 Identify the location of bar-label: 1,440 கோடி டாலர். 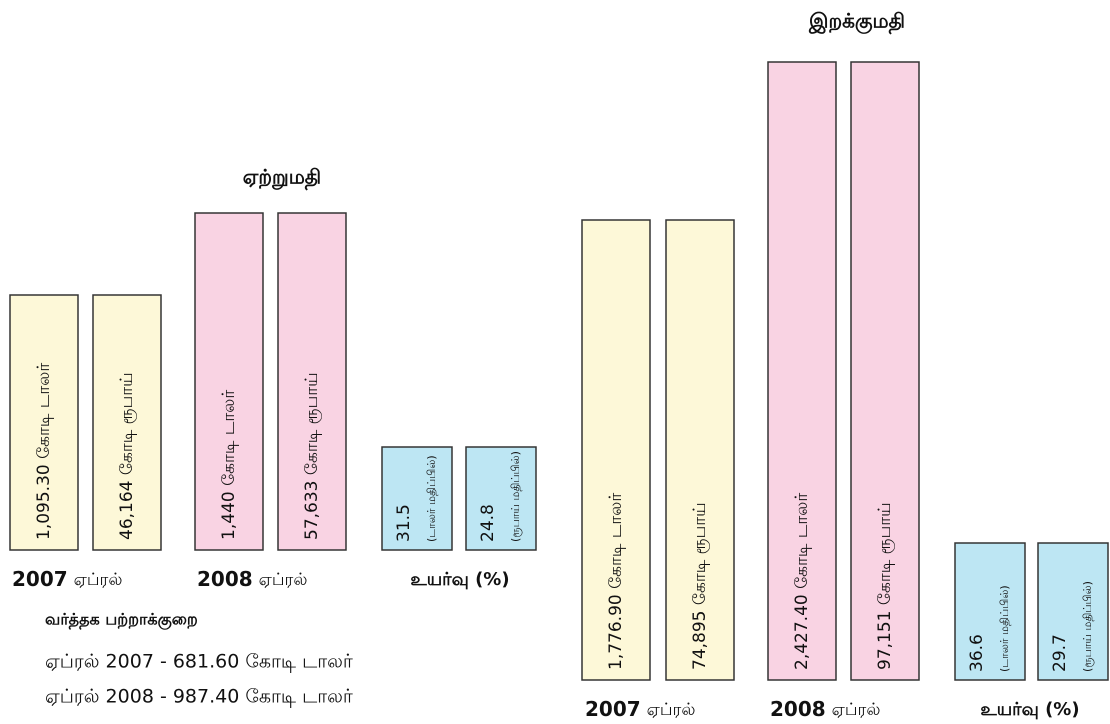
(229, 465).